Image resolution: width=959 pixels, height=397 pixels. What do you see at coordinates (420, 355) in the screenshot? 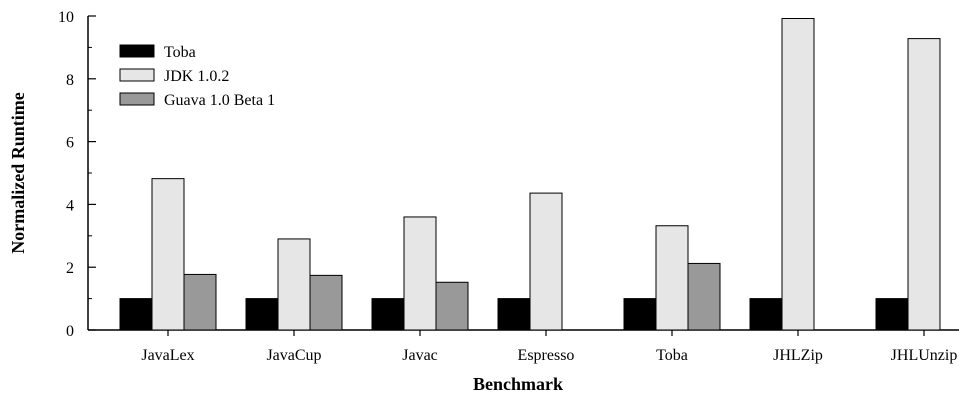
I see `x-tick-label-javac: Javac` at bounding box center [420, 355].